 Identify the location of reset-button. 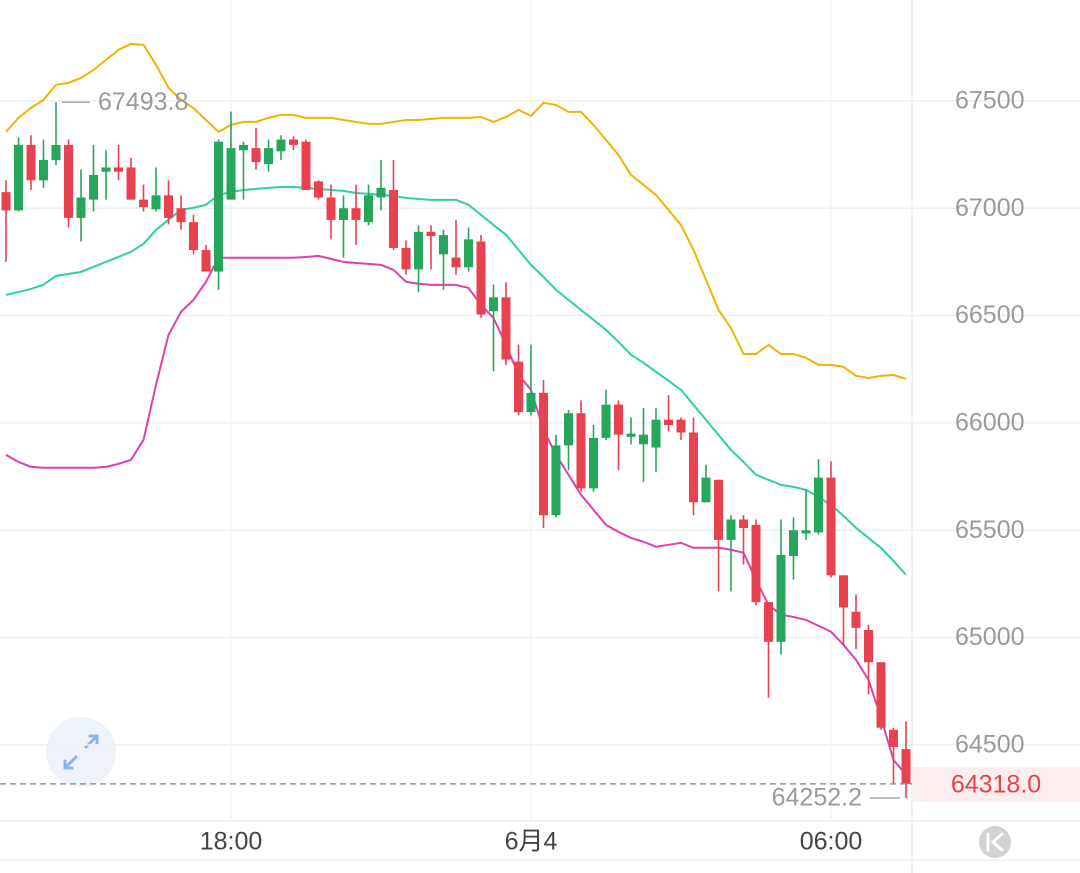
(995, 842).